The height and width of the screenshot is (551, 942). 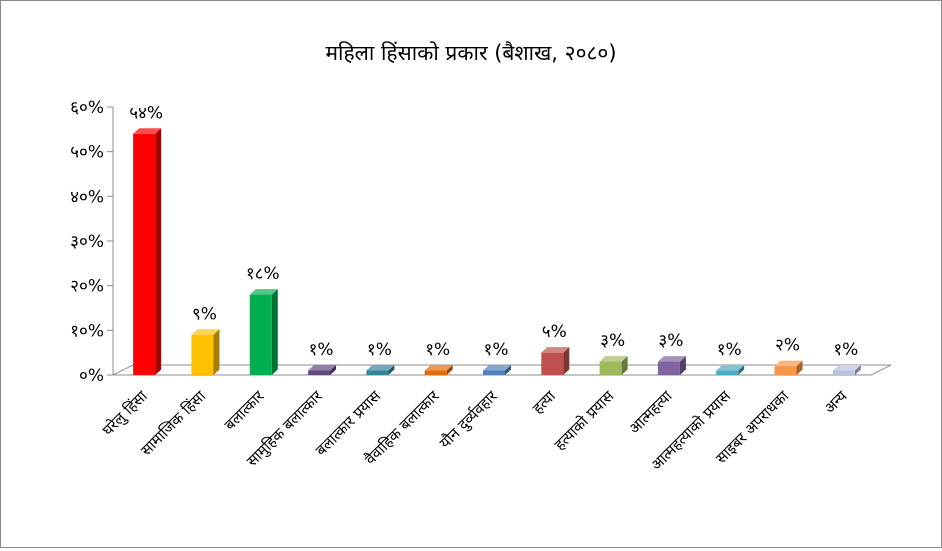 What do you see at coordinates (244, 409) in the screenshot?
I see `category-label: बलात्कार` at bounding box center [244, 409].